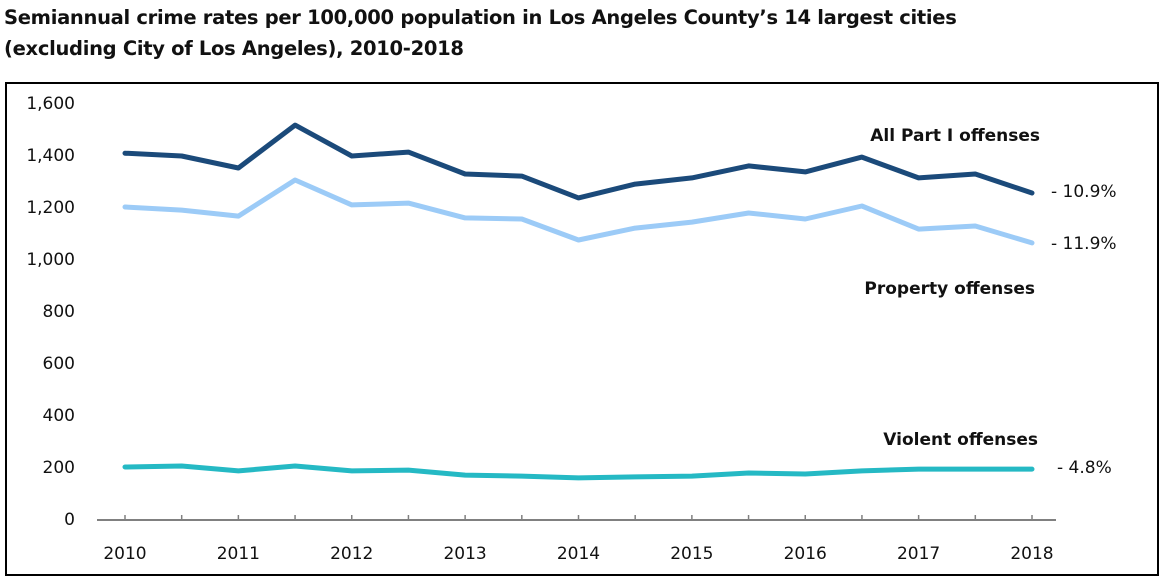  Describe the element at coordinates (69, 520) in the screenshot. I see `y-tick-label: 0` at that location.